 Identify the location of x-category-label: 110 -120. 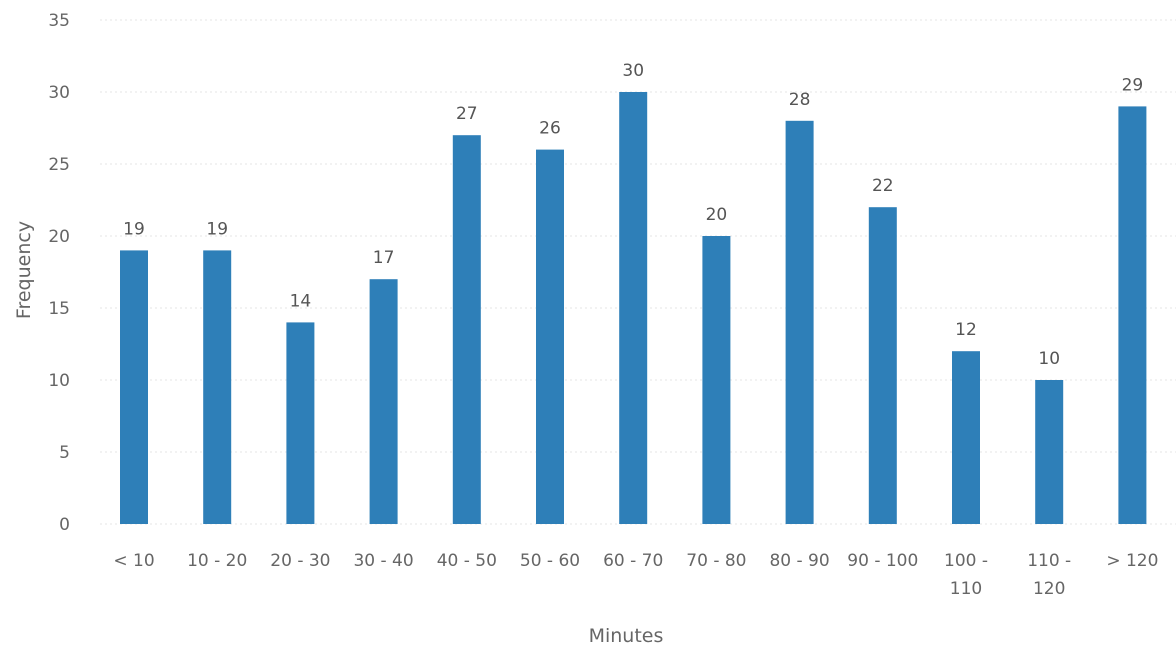
(1049, 575).